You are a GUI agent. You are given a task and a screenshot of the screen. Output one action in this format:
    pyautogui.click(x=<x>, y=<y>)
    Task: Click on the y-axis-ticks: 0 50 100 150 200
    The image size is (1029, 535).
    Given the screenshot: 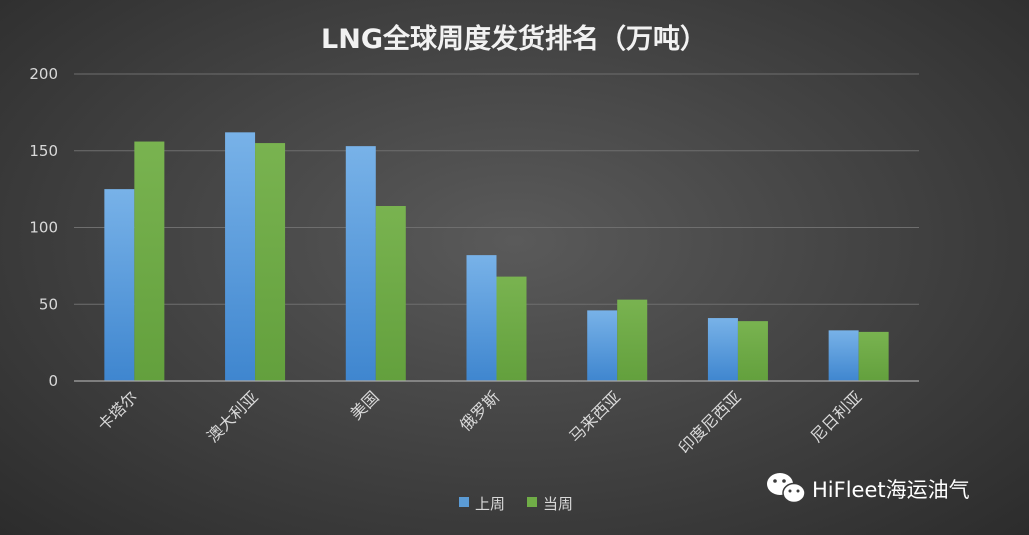 What is the action you would take?
    pyautogui.click(x=43, y=227)
    